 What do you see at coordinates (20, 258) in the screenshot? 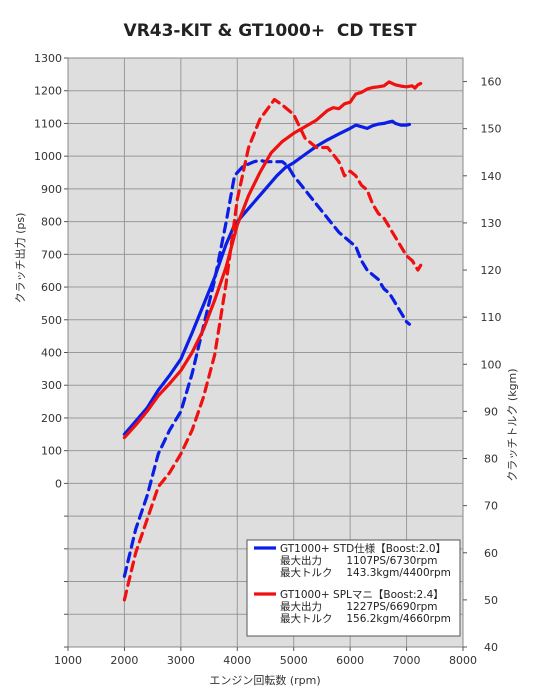
I see `y-axis-left-label: クラッチ出力 (ps)` at bounding box center [20, 258].